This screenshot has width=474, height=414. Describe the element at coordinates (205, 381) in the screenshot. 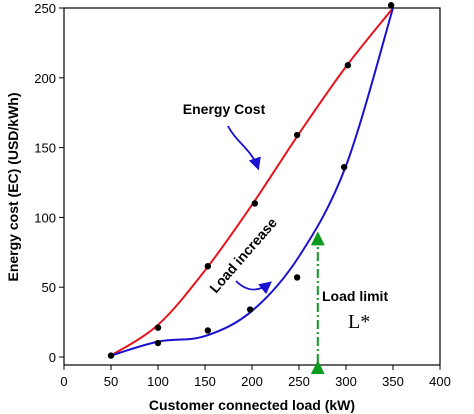

I see `x-tick-label: 150` at that location.